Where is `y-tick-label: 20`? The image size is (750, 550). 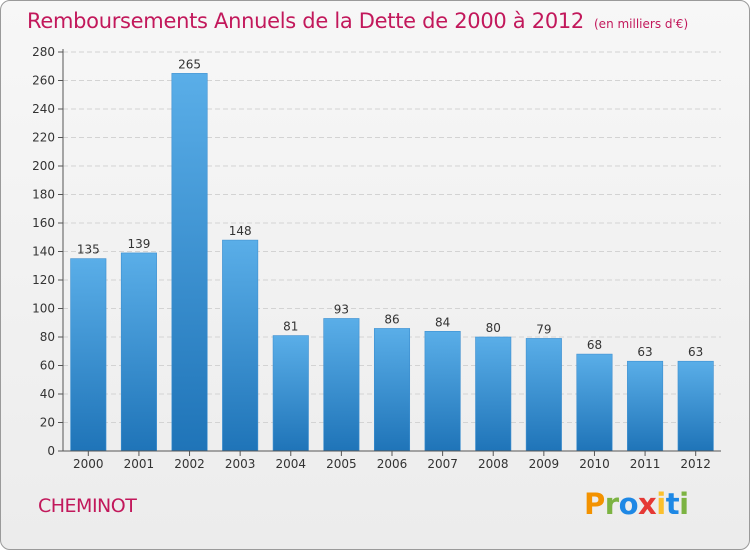
y-tick-label: 20 is located at coordinates (47, 423).